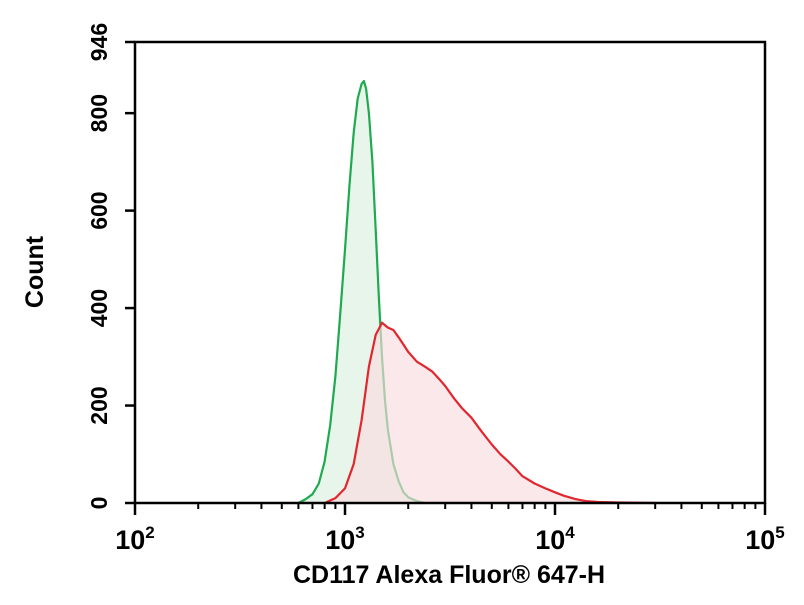 The height and width of the screenshot is (605, 804). I want to click on y-tick-label: 800, so click(99, 113).